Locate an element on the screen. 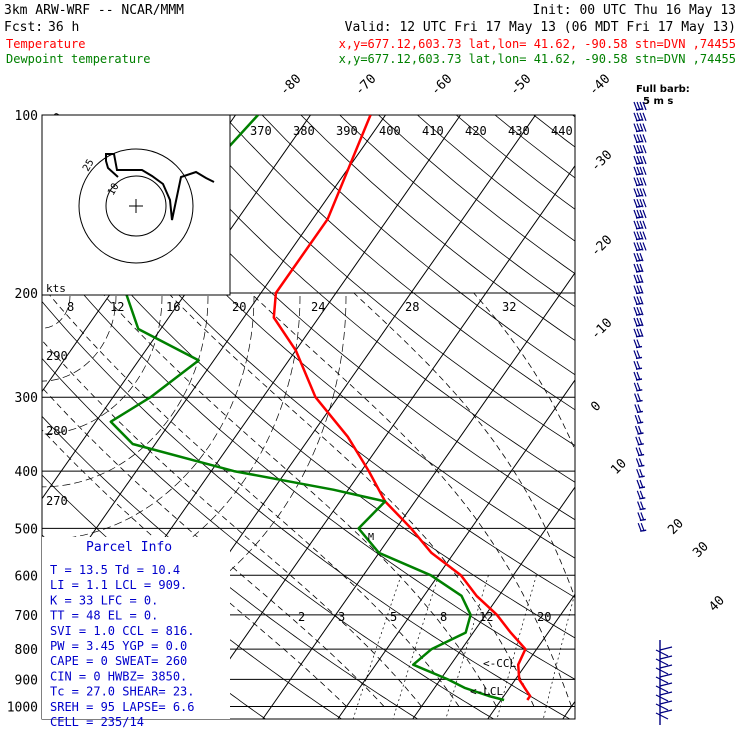  hodograph-ring-outer is located at coordinates (136, 206).